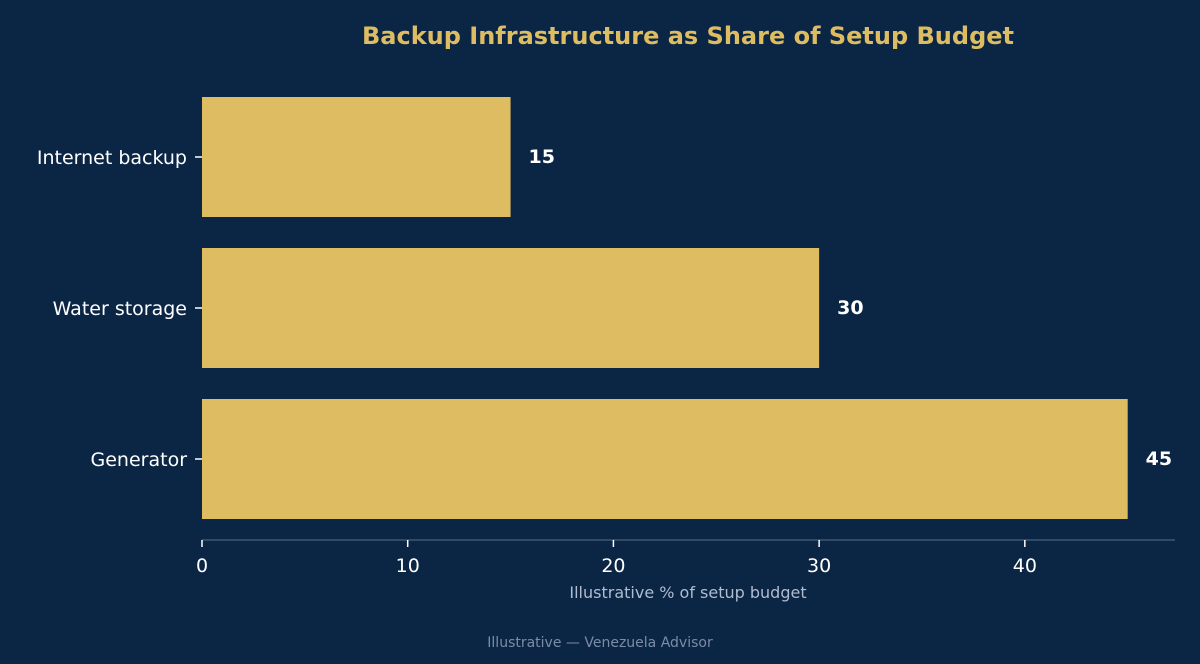 This screenshot has height=664, width=1200. Describe the element at coordinates (139, 460) in the screenshot. I see `y-tick-label: Generator` at that location.